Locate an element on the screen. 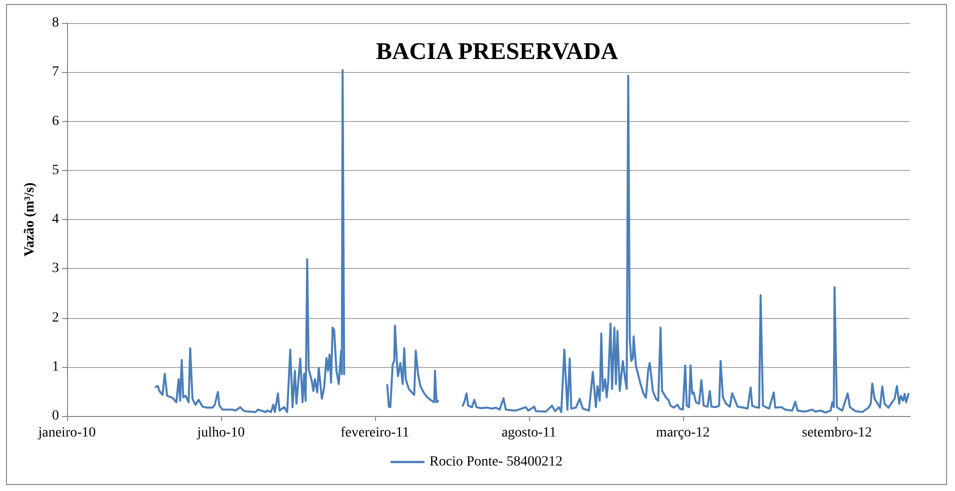 This screenshot has height=491, width=955. x-tick-label: janeiro-10 is located at coordinates (66, 433).